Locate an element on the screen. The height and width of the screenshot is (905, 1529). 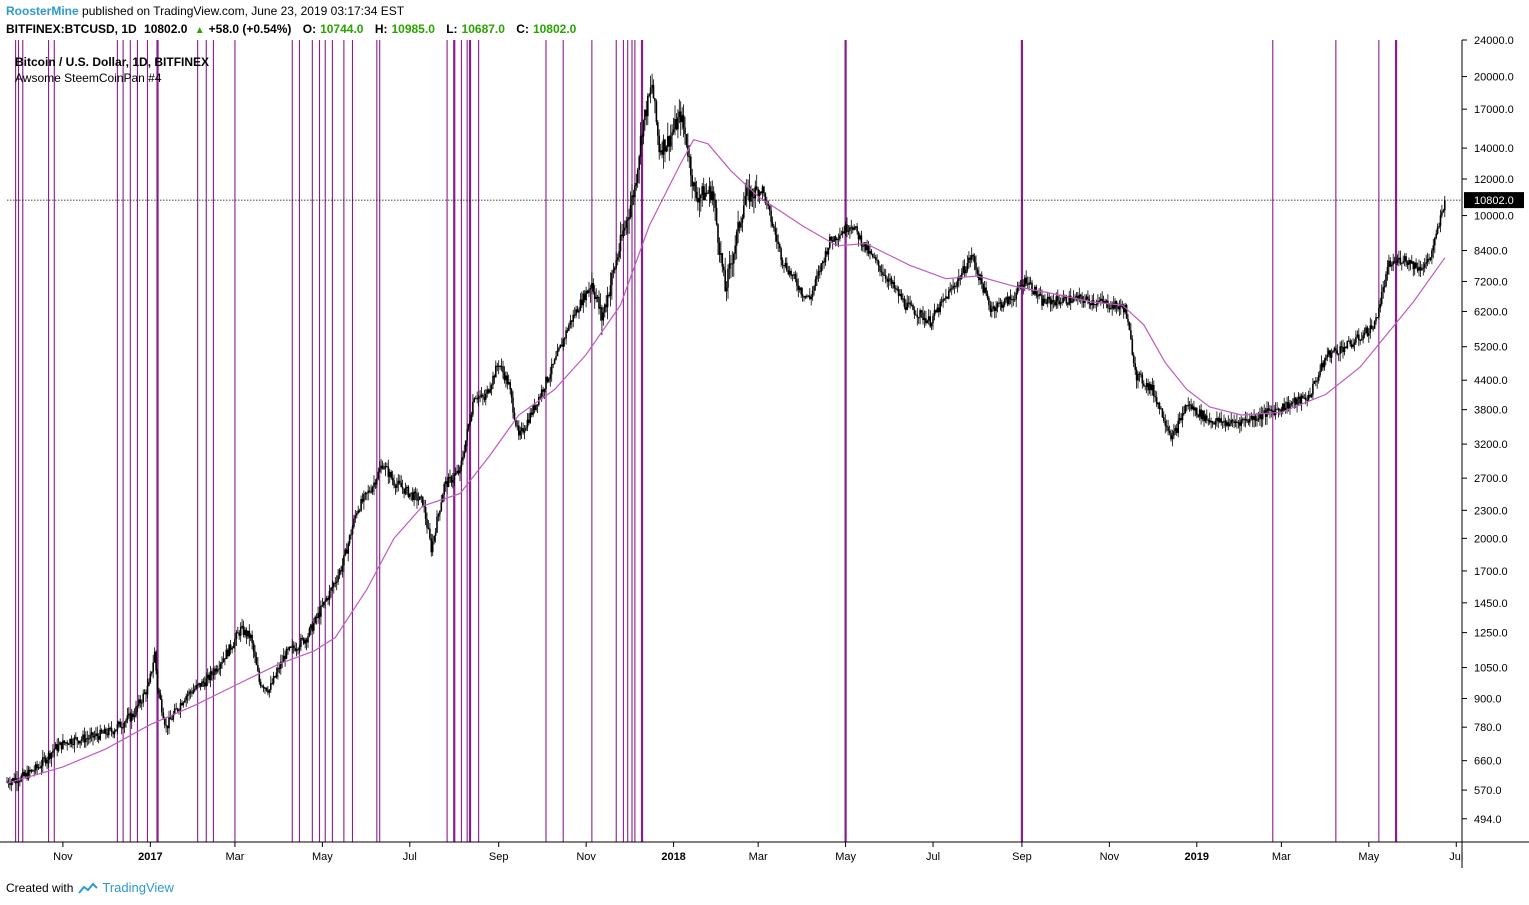
y-tick-label: 2700.0 is located at coordinates (1491, 479).